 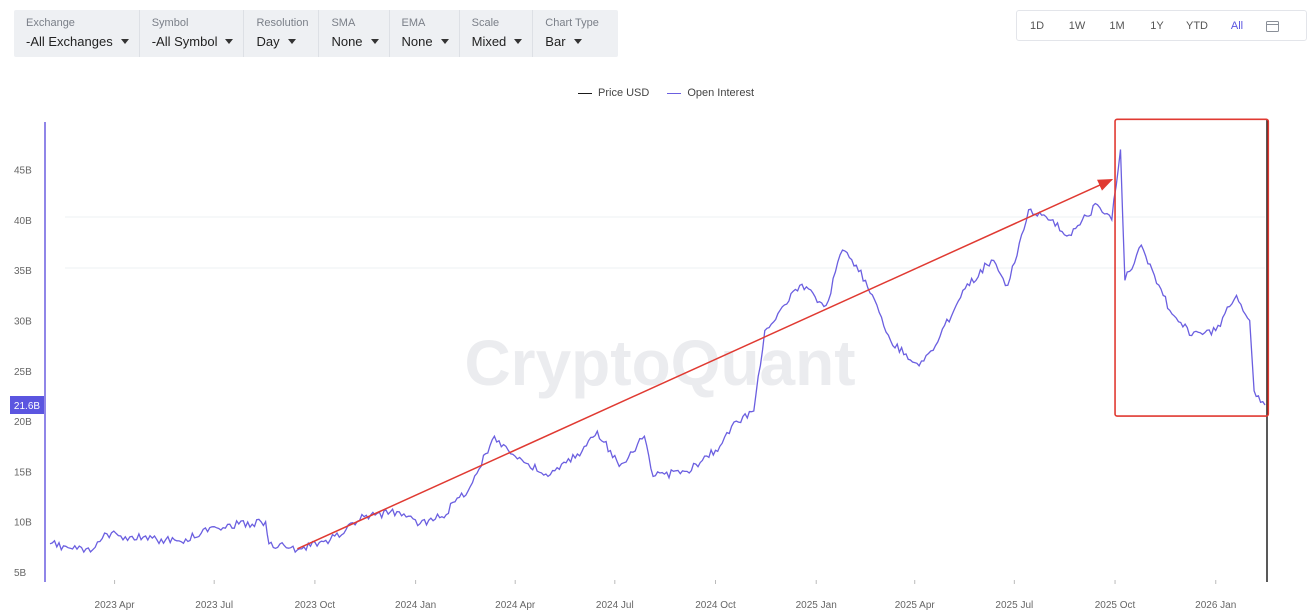 I want to click on filter-value: Mixed, so click(x=489, y=41).